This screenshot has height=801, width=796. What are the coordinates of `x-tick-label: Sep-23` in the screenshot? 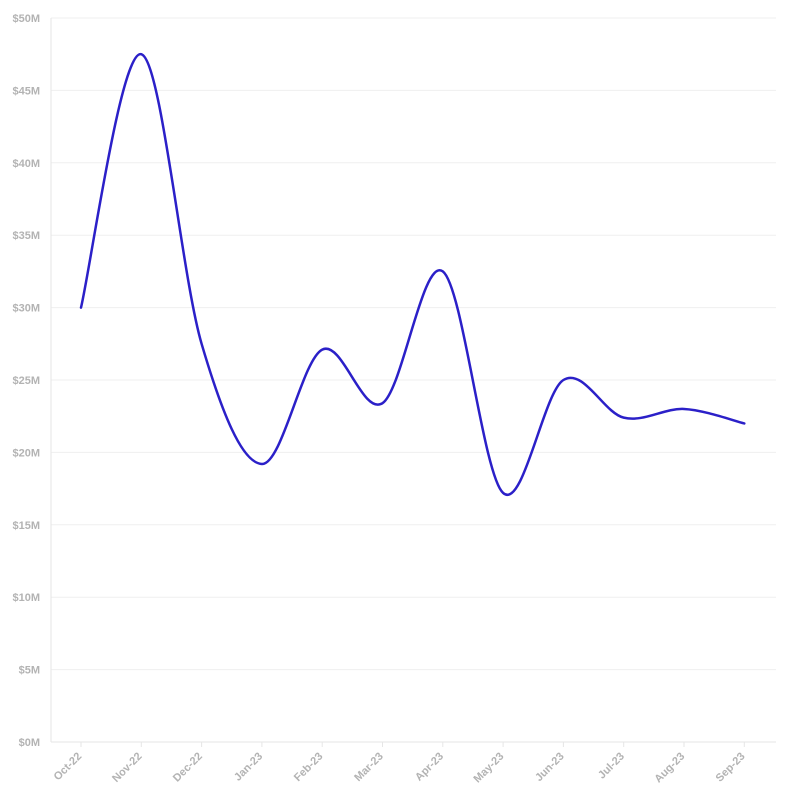 It's located at (731, 767).